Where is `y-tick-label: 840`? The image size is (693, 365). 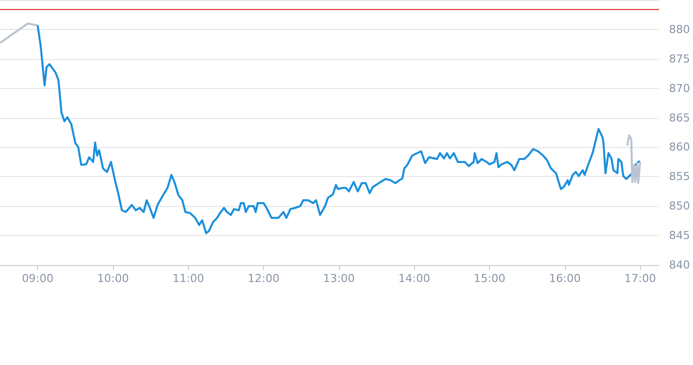 y-tick-label: 840 is located at coordinates (679, 265).